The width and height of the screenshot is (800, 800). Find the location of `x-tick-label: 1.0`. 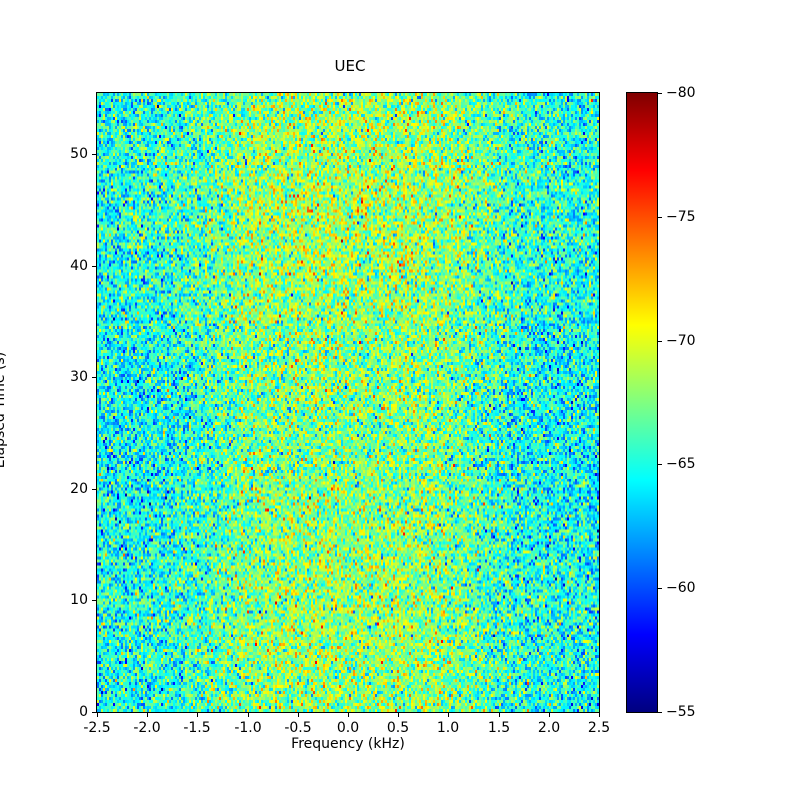

x-tick-label: 1.0 is located at coordinates (448, 728).